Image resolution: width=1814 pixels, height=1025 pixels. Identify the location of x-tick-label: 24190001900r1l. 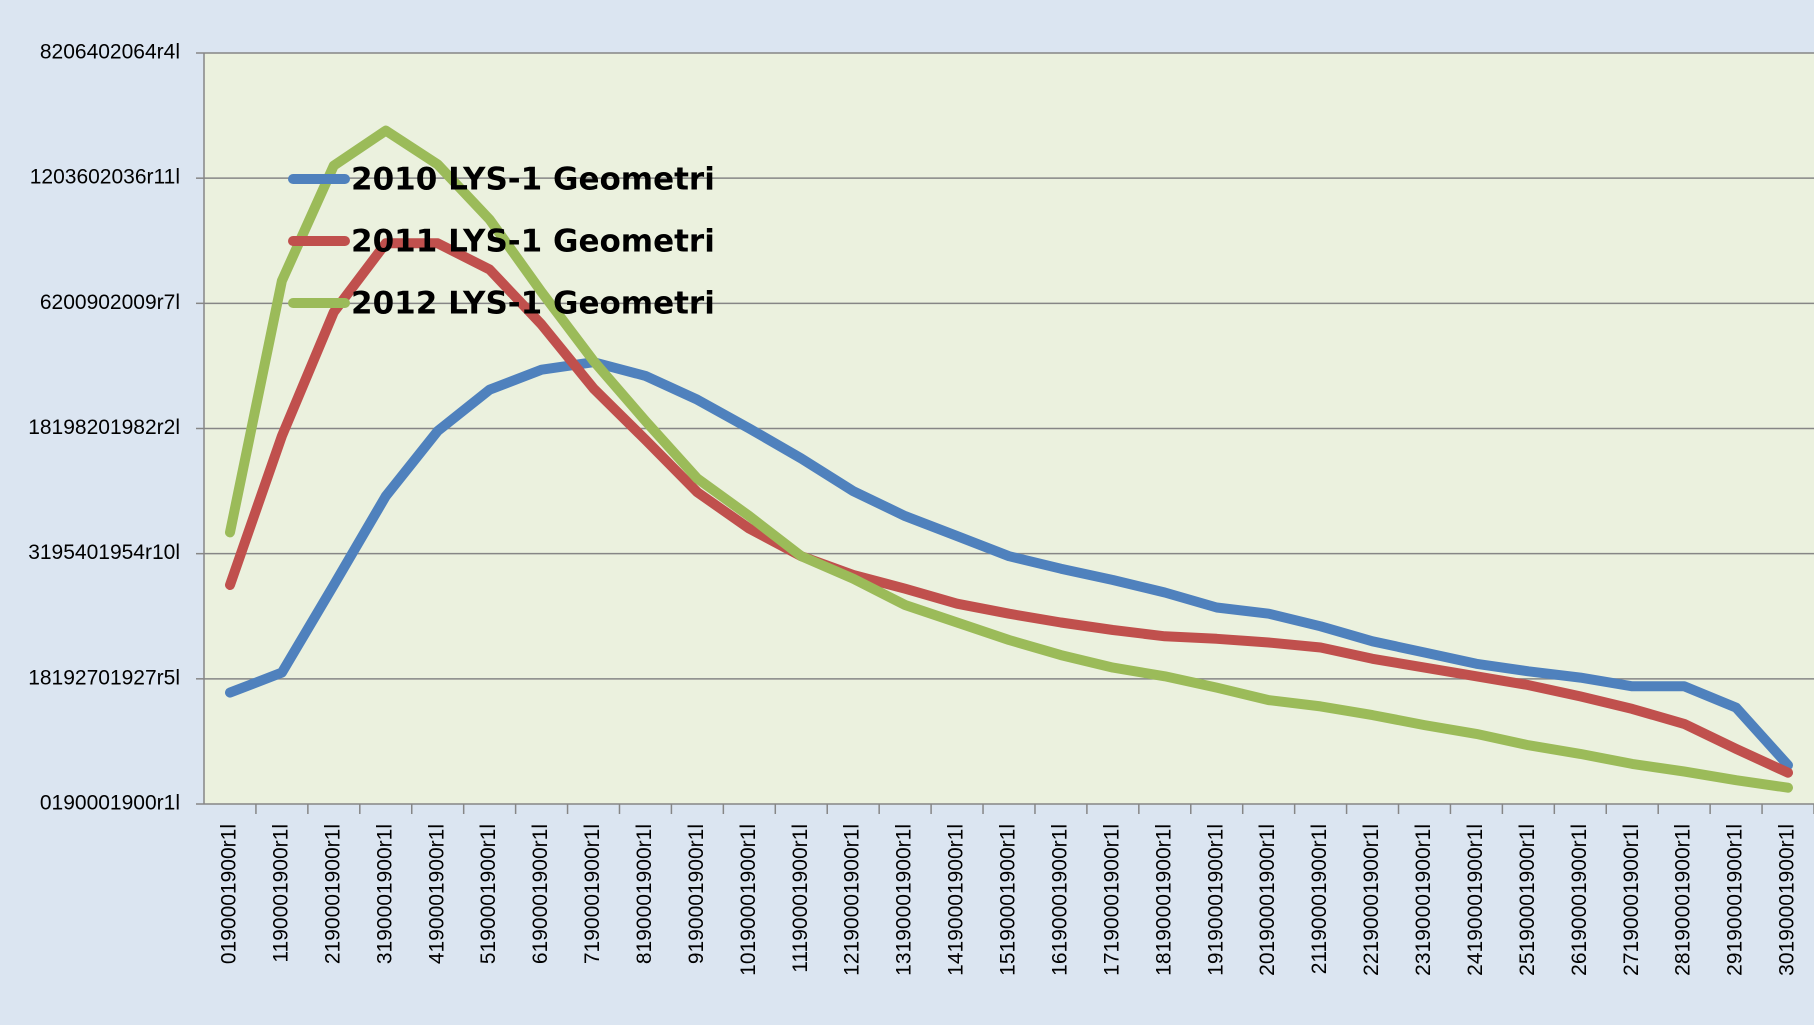
(1475, 900).